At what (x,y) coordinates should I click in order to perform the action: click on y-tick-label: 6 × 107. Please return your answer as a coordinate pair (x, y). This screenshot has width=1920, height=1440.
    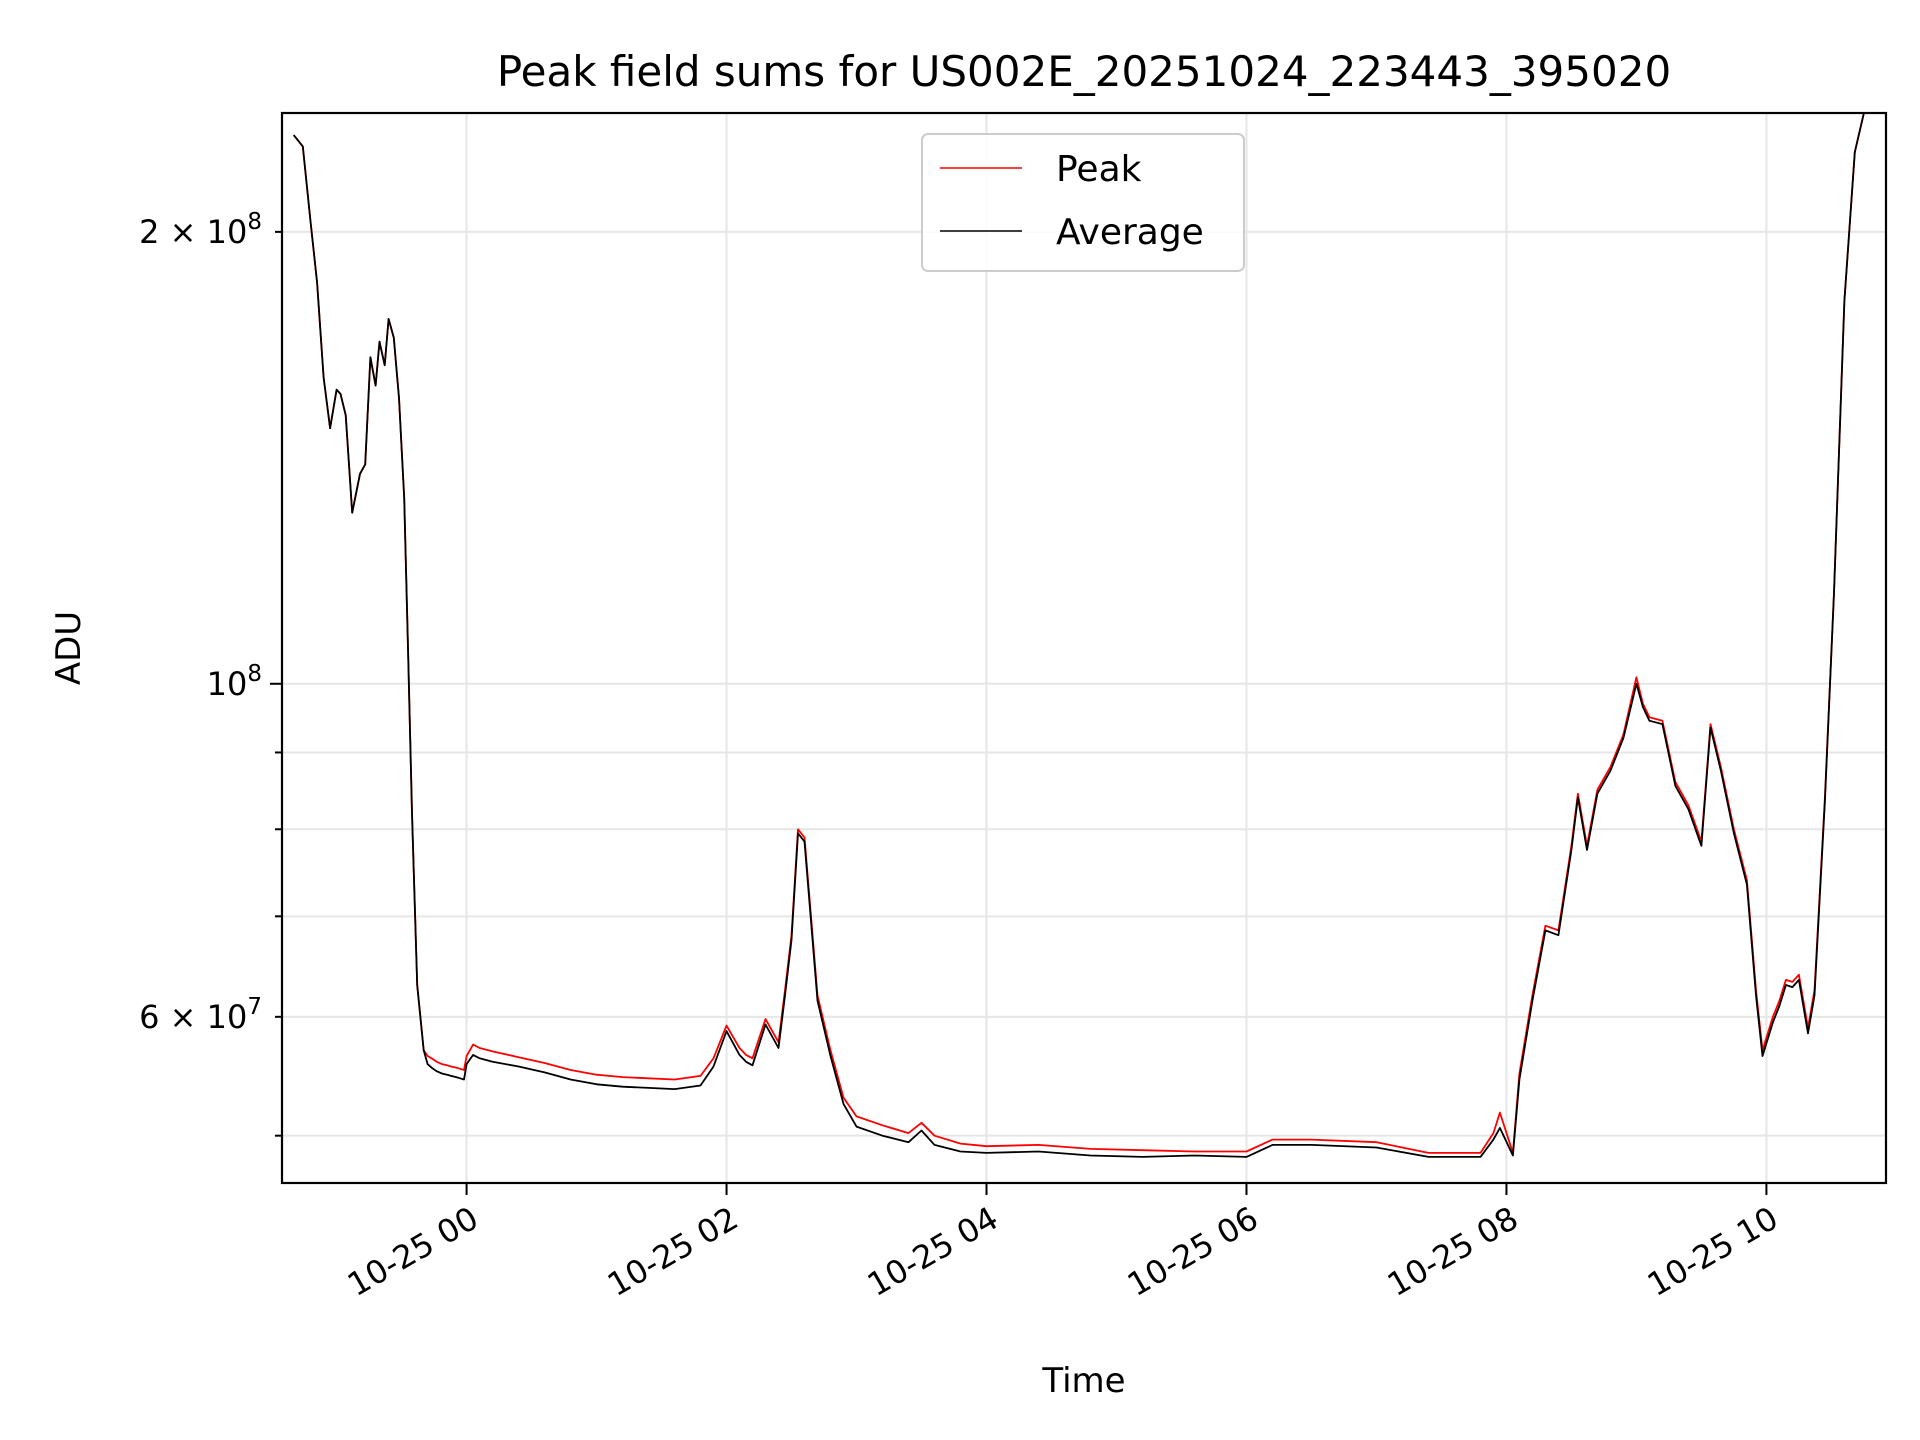
    Looking at the image, I should click on (200, 1015).